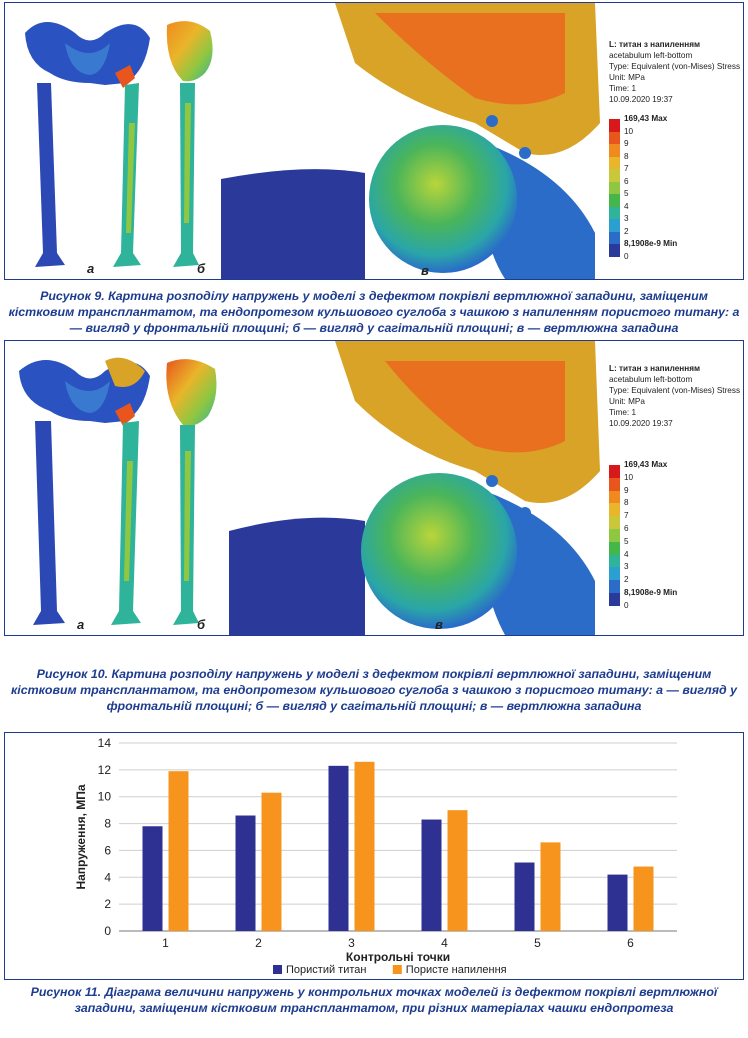 The width and height of the screenshot is (748, 1038). What do you see at coordinates (398, 957) in the screenshot?
I see `x-axis-label: Контрольні точки` at bounding box center [398, 957].